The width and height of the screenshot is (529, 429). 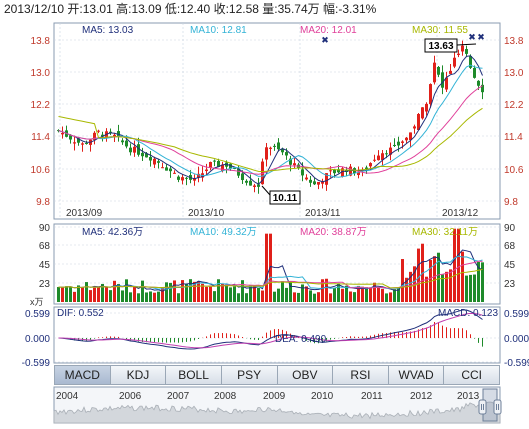 I want to click on tab-obv: OBV, so click(x=305, y=375).